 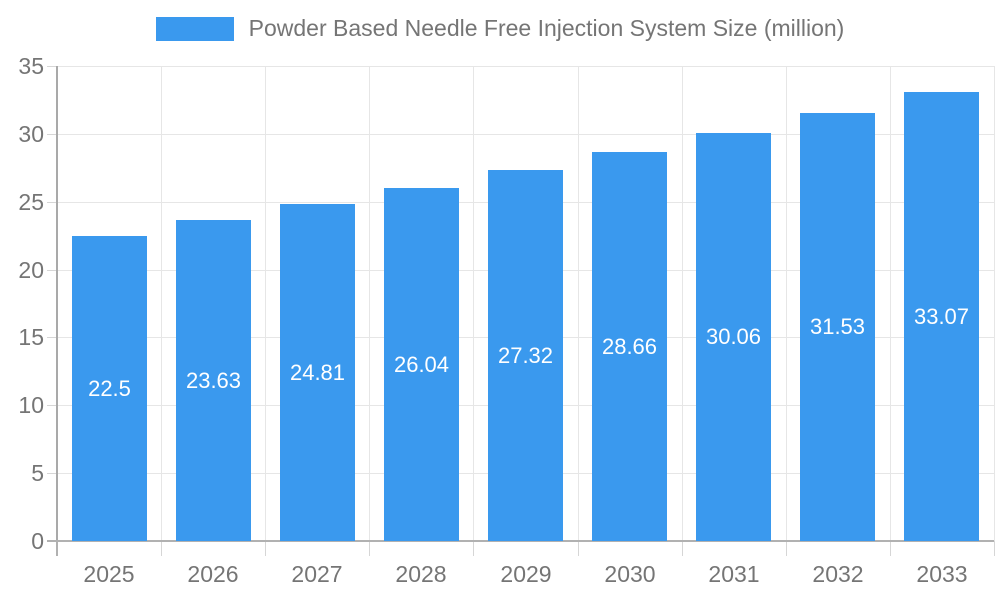 What do you see at coordinates (421, 574) in the screenshot?
I see `x-tick-label: 2028` at bounding box center [421, 574].